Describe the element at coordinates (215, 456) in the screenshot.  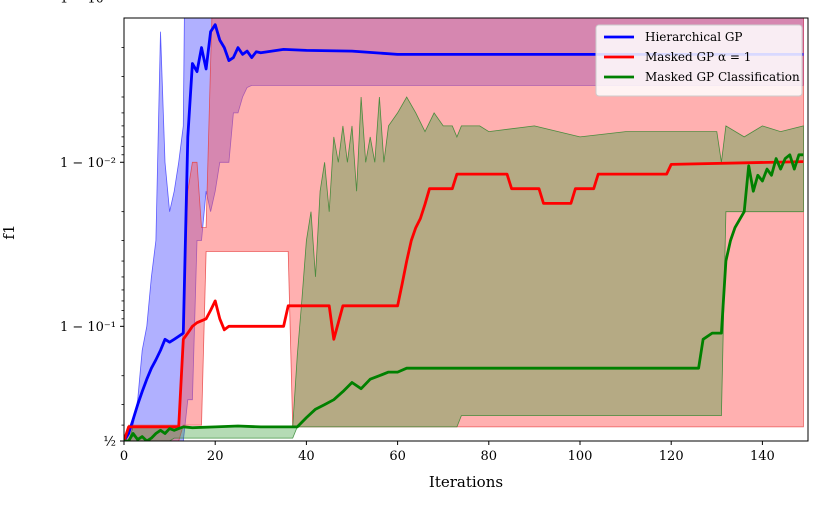
I see `x-tick-label: 20` at that location.